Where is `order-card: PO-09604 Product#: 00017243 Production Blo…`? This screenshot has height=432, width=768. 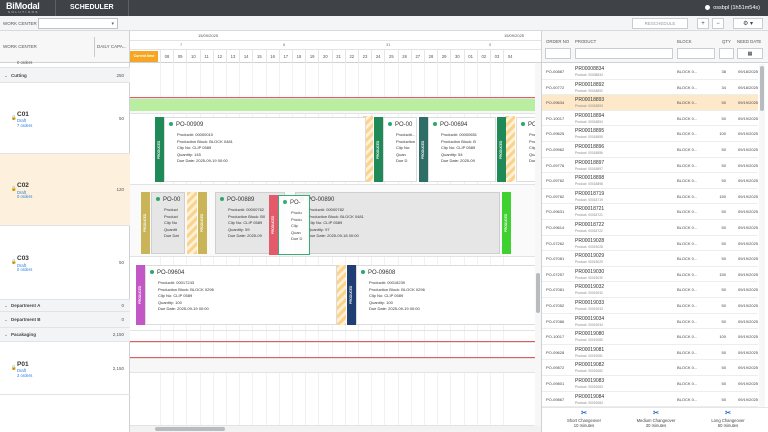
order-card: PO-09604 Product#: 00017243 Production Blo… is located at coordinates (241, 295).